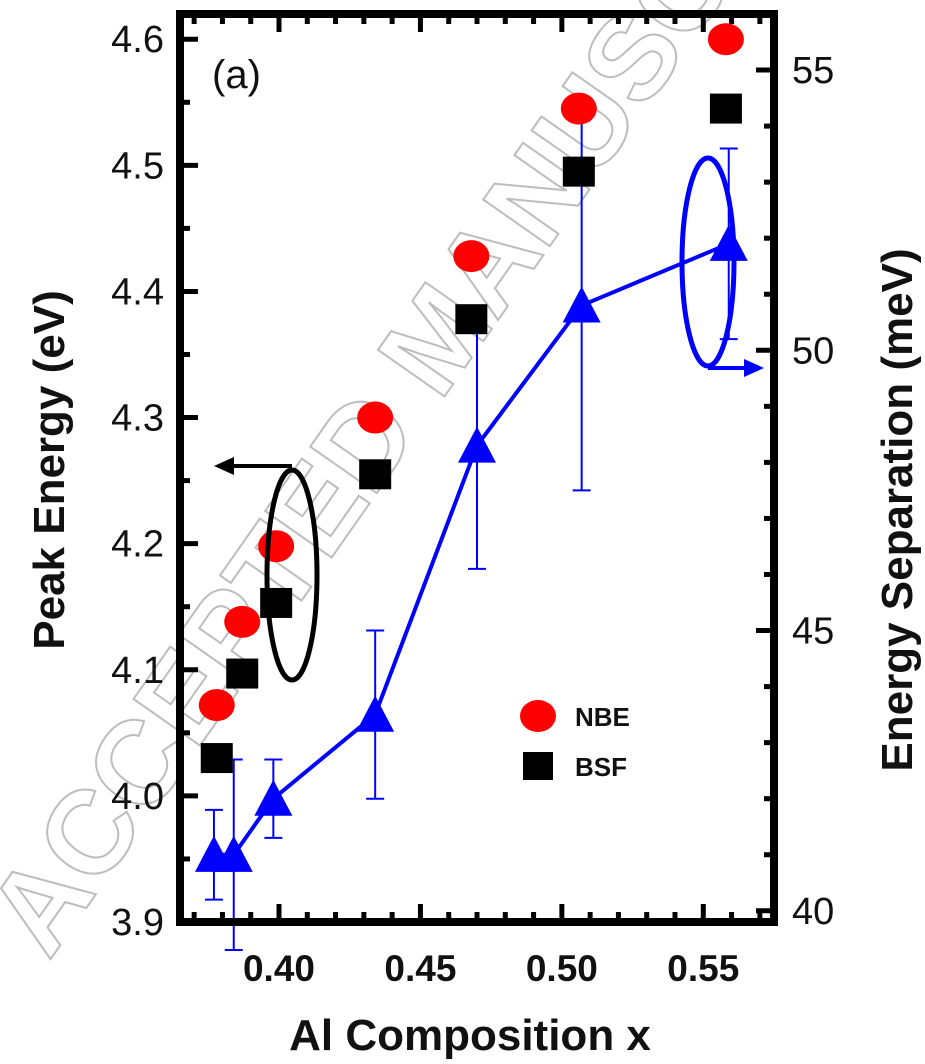 This screenshot has width=925, height=1064. I want to click on y-right-tick-label: 50, so click(813, 351).